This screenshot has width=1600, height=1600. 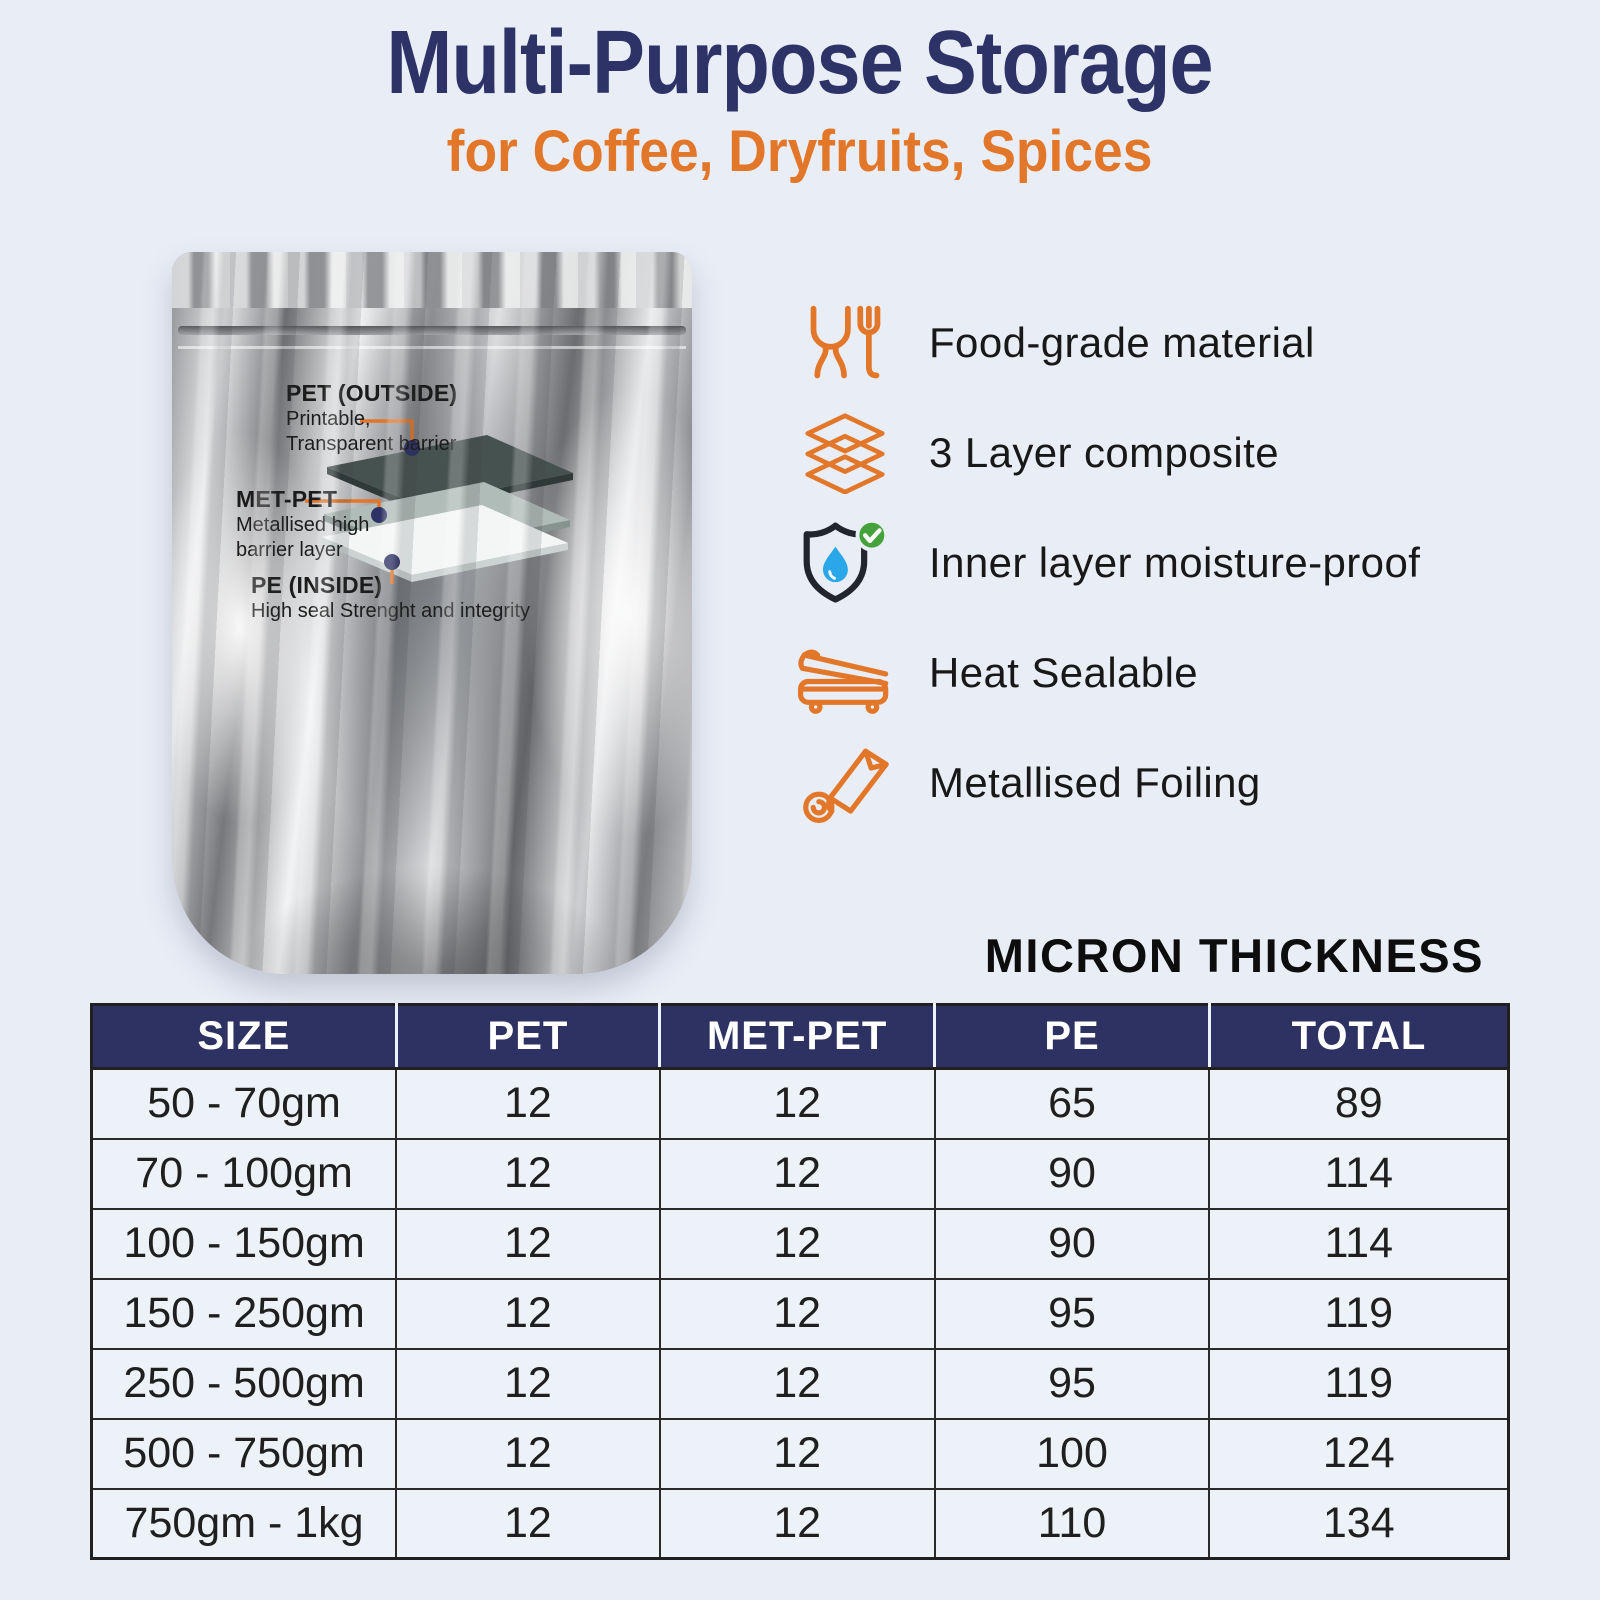 I want to click on table-row: 100 - 150gm 12 12 90 114, so click(x=800, y=1243).